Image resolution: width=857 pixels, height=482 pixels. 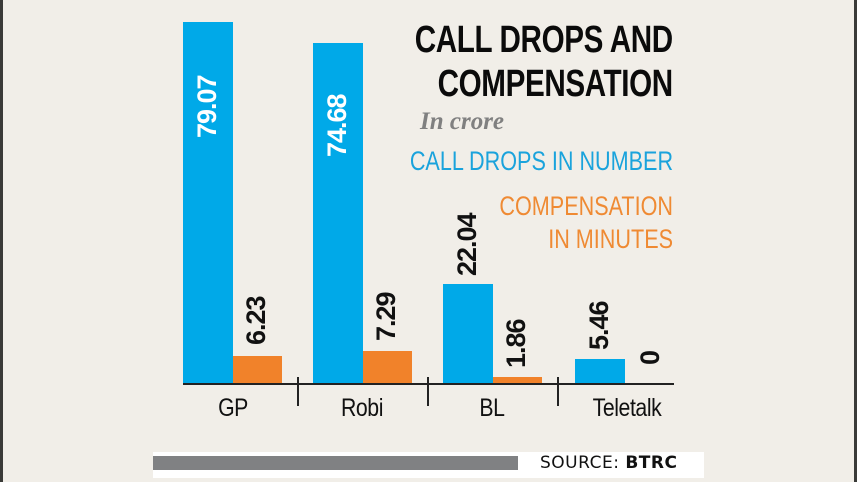 I want to click on category-label-bl: BL, so click(x=492, y=408).